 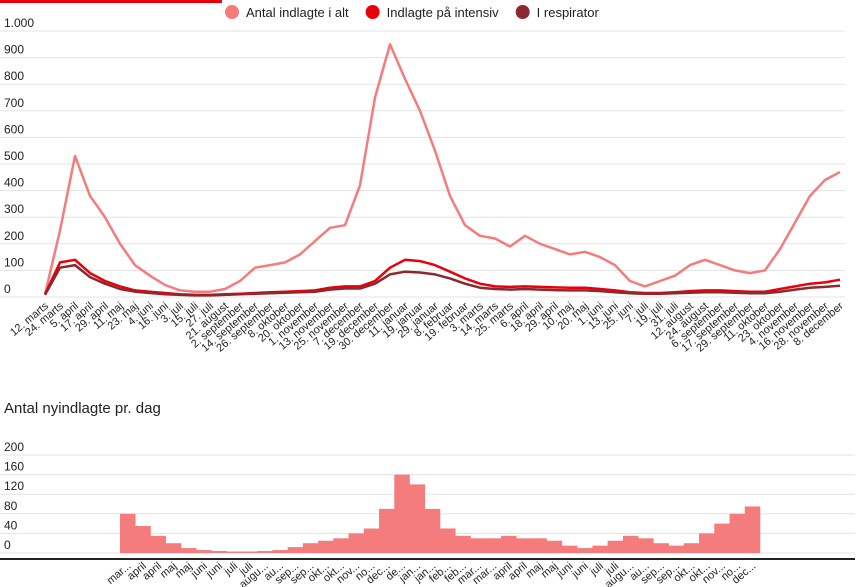 What do you see at coordinates (14, 50) in the screenshot?
I see `y-tick-label: 900` at bounding box center [14, 50].